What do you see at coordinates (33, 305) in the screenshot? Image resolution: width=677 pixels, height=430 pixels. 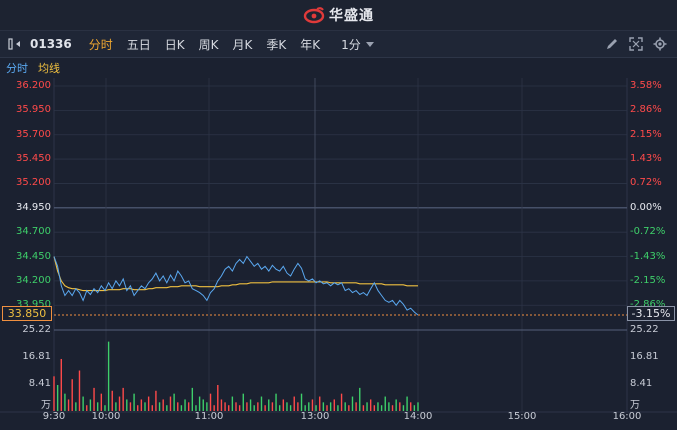 I see `price-tick-label: 33.950` at bounding box center [33, 305].